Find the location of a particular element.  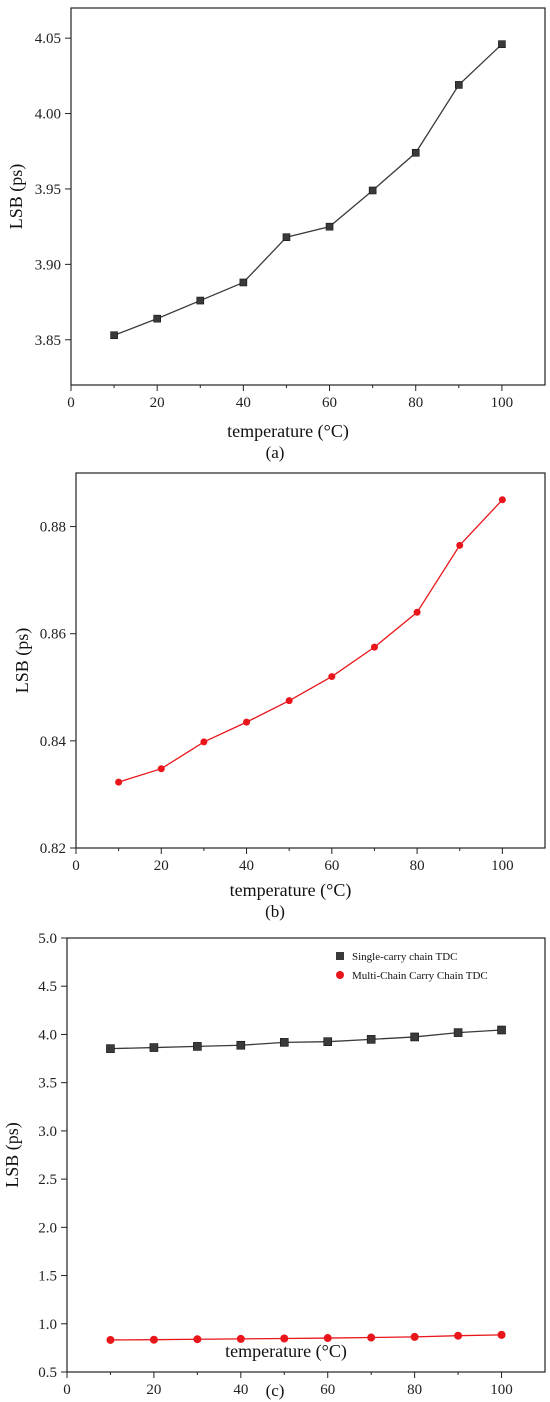

y-tick-label: 4.05 is located at coordinates (48, 39).